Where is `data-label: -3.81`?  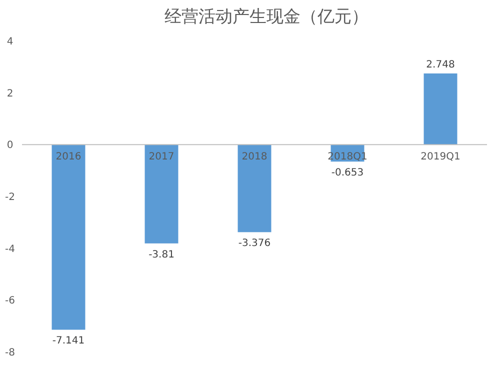 data-label: -3.81 is located at coordinates (161, 254).